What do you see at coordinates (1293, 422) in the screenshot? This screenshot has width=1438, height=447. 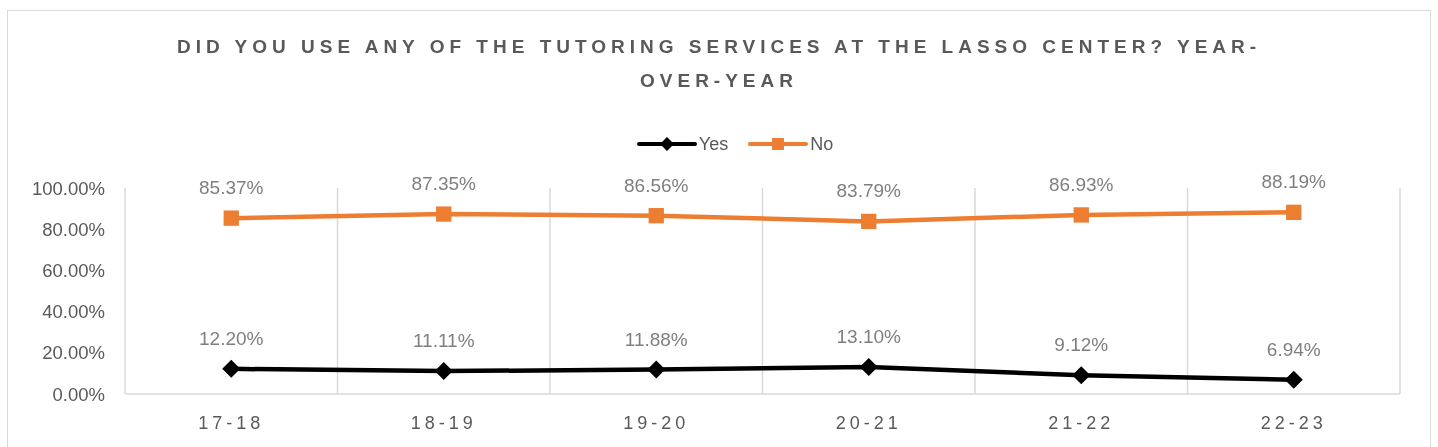 I see `x-tick-label: 22-23` at bounding box center [1293, 422].